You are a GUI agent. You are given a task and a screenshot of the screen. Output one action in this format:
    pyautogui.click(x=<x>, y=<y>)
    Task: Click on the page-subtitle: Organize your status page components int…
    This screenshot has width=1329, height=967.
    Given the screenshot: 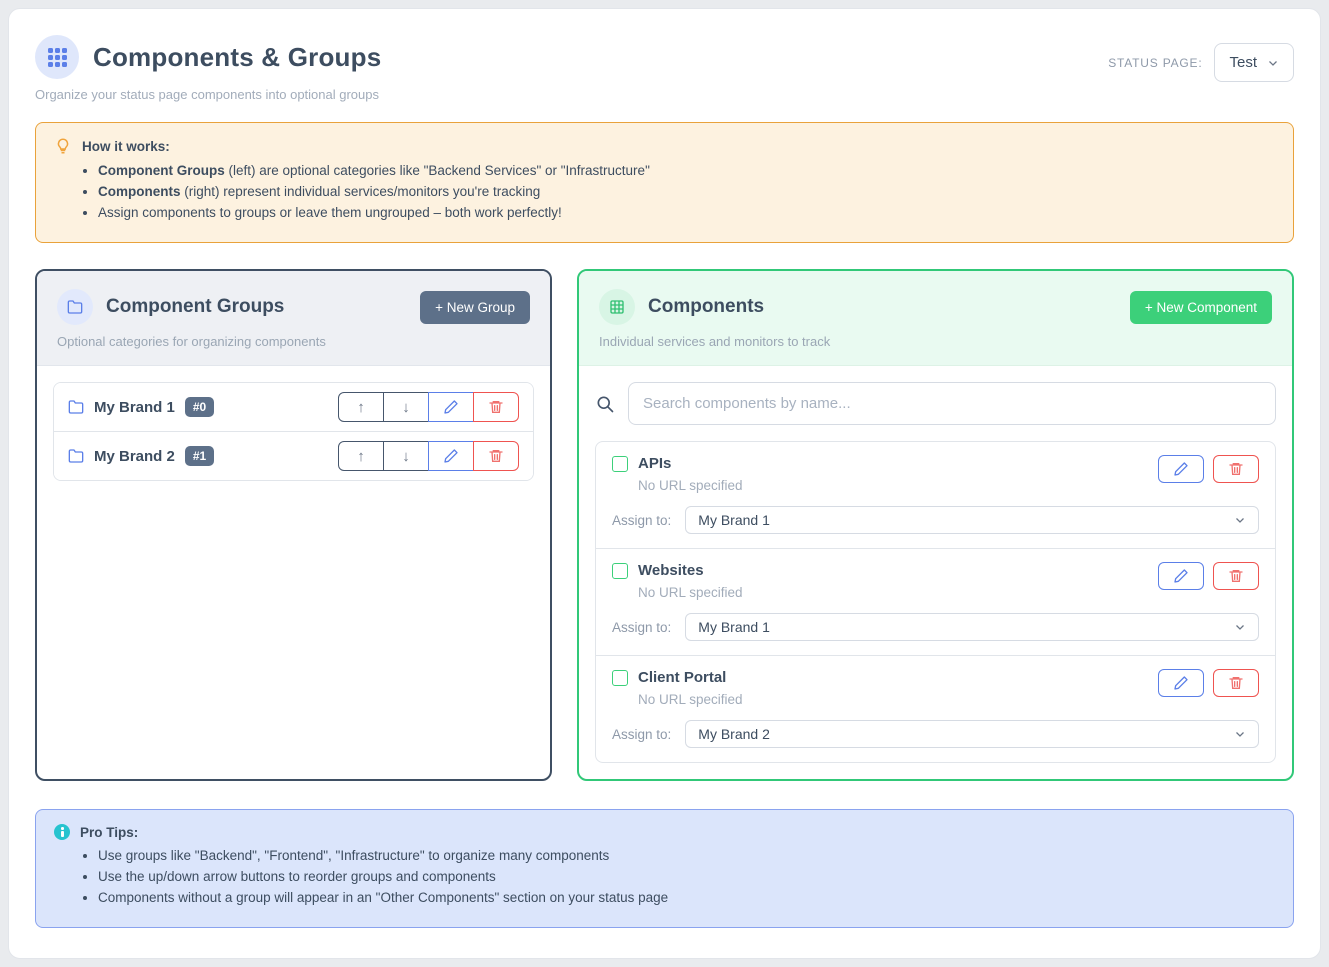 What is the action you would take?
    pyautogui.click(x=207, y=94)
    